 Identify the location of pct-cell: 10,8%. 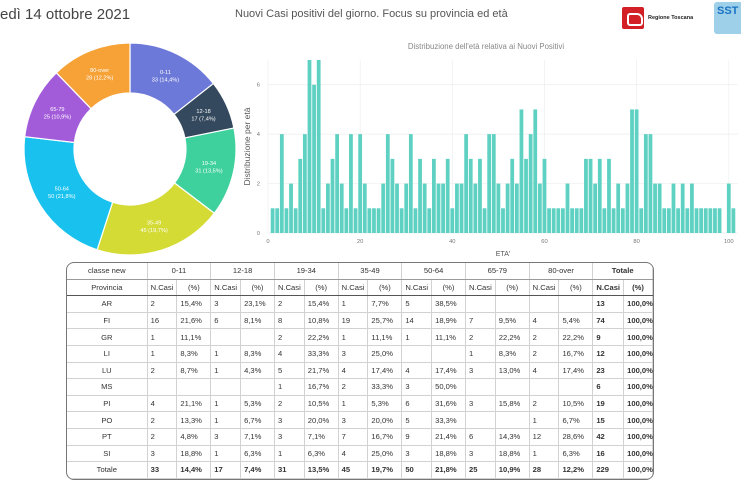
(321, 321).